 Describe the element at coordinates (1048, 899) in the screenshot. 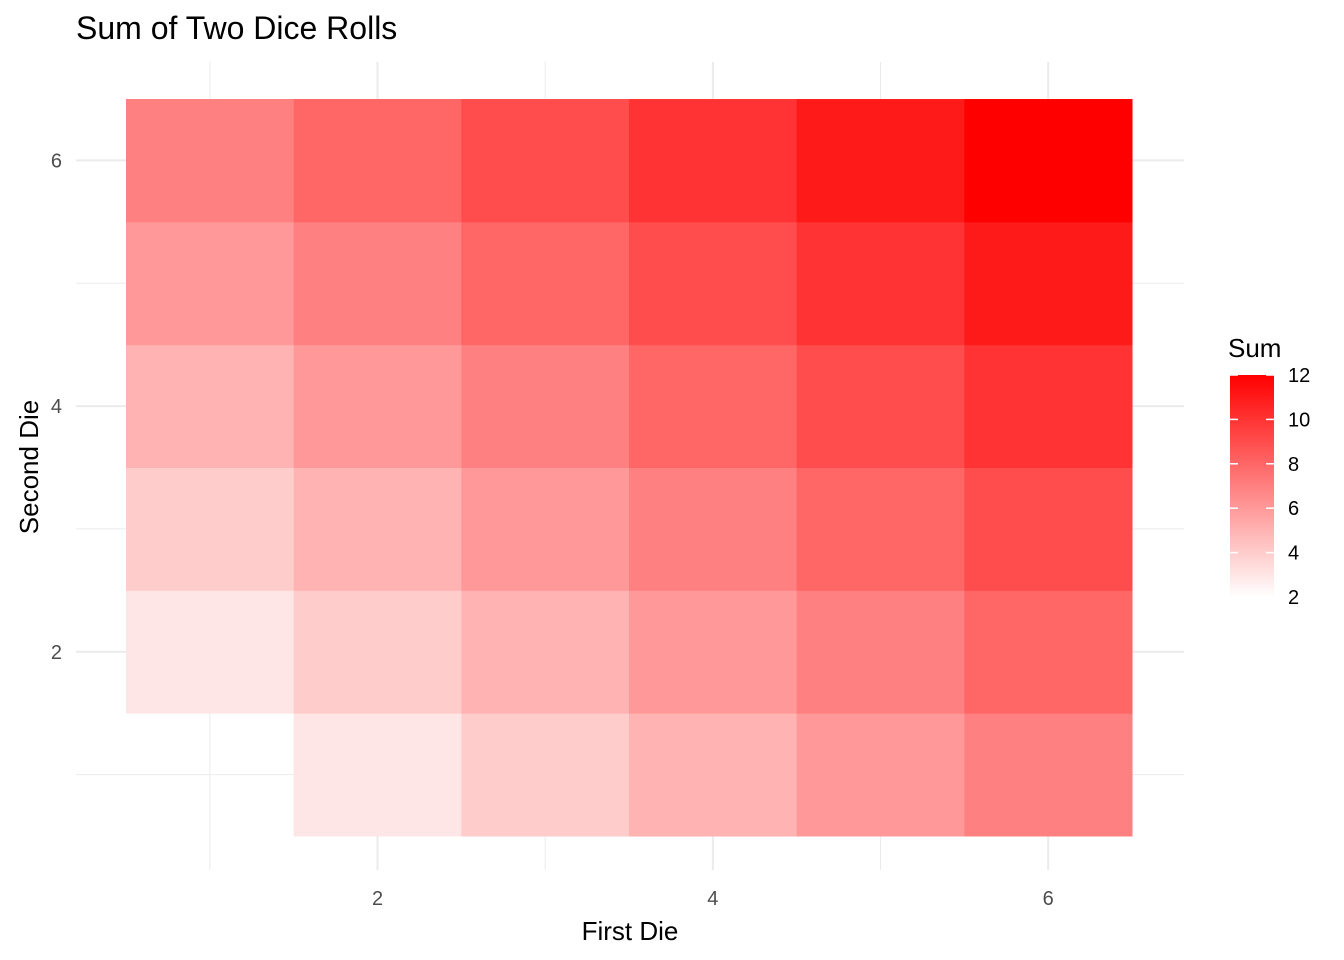

I see `x-tick-label: 6` at that location.